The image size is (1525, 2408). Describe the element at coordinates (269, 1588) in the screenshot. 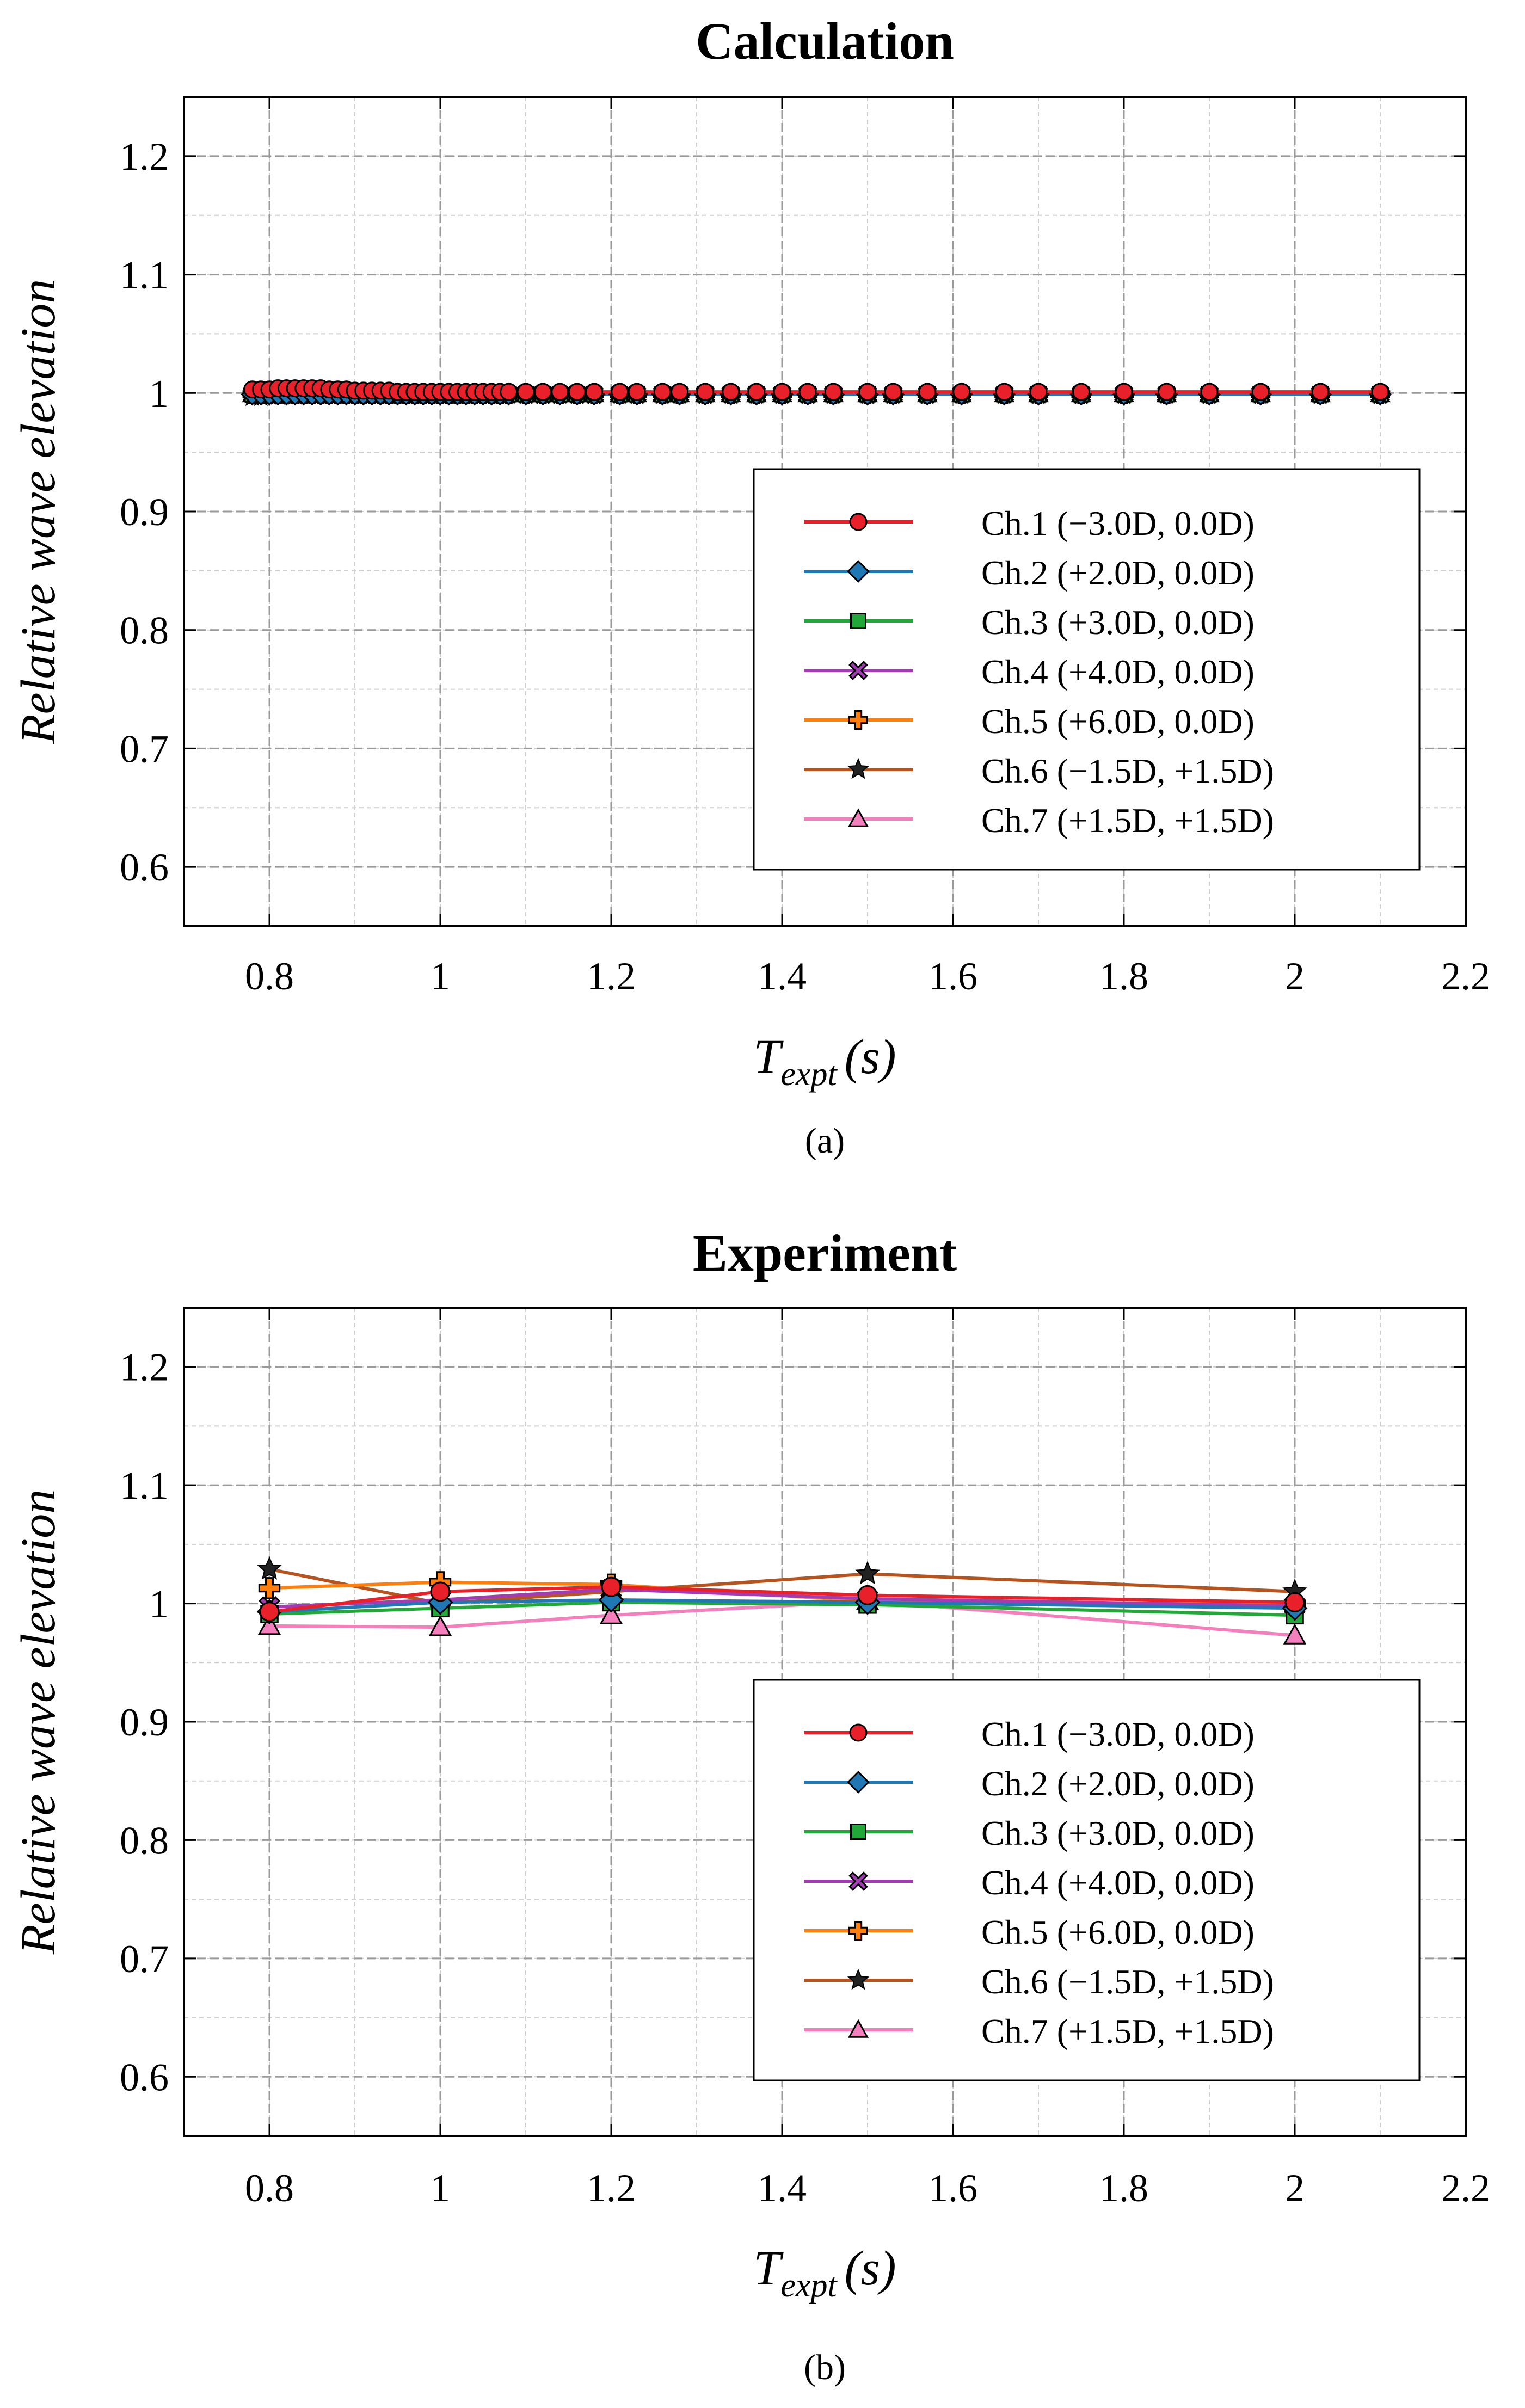

I see `data-point-ch5` at that location.